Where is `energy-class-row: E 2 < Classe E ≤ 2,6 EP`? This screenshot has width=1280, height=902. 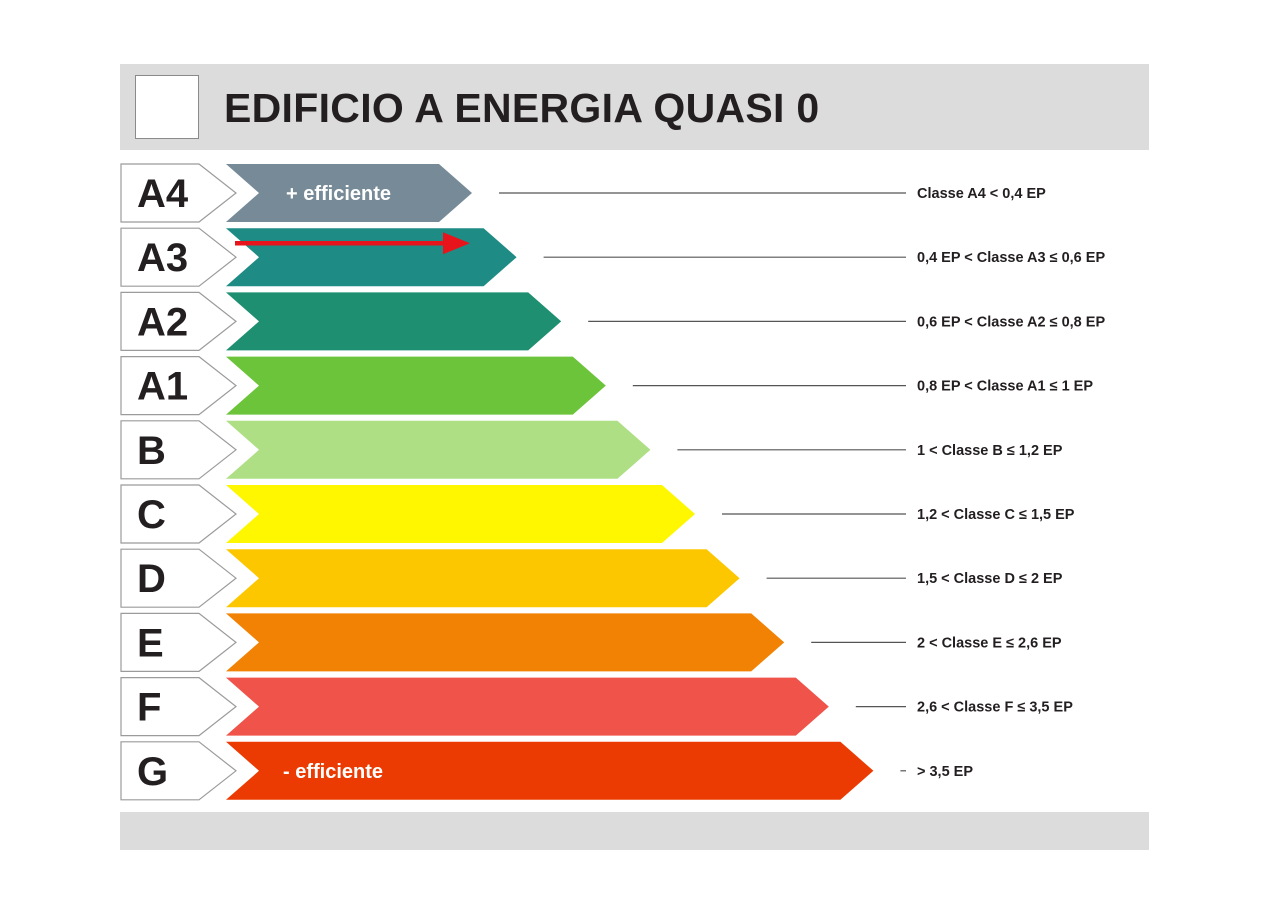 energy-class-row: E 2 < Classe E ≤ 2,6 EP is located at coordinates (591, 642).